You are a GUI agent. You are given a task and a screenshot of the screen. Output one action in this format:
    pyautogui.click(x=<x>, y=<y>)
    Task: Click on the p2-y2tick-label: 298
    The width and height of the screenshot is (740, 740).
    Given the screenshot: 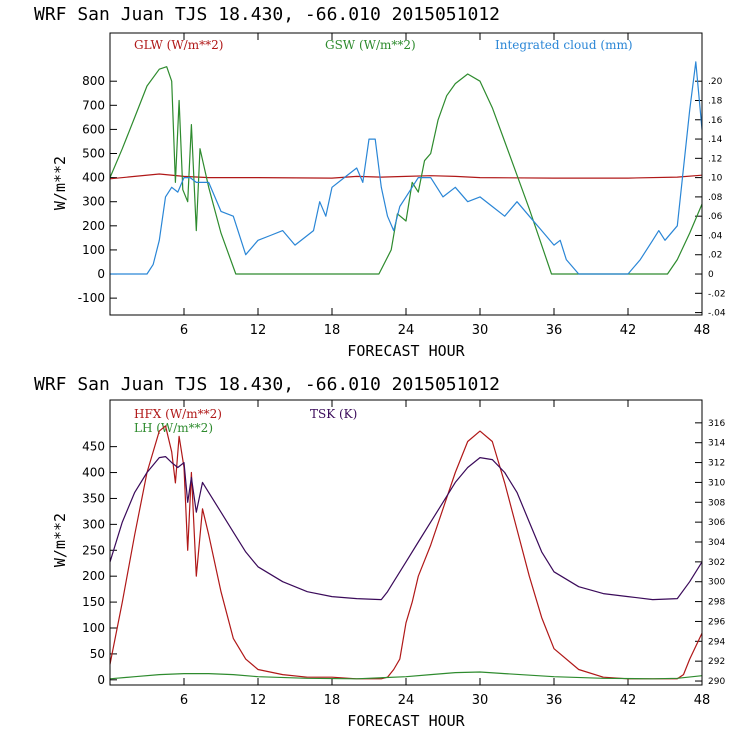 What is the action you would take?
    pyautogui.click(x=716, y=603)
    